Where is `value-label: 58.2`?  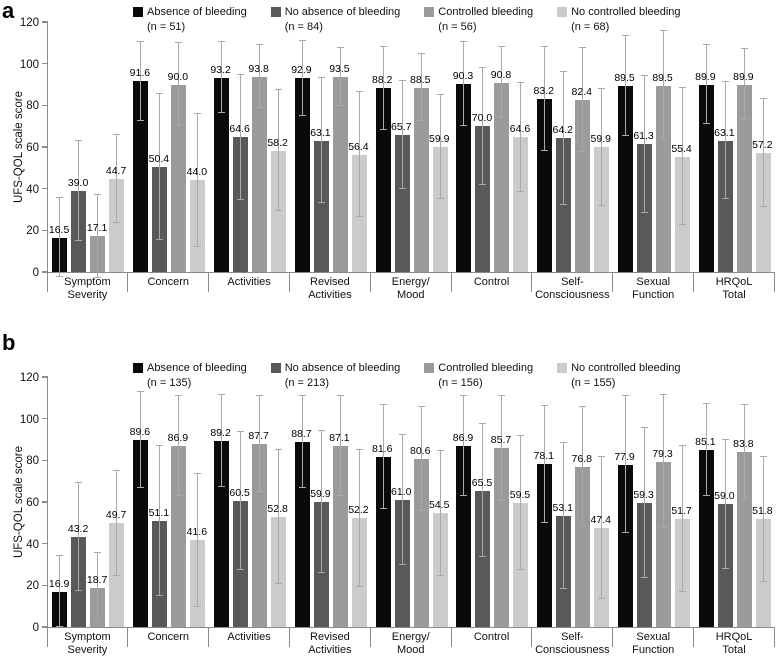
value-label: 58.2 is located at coordinates (277, 142).